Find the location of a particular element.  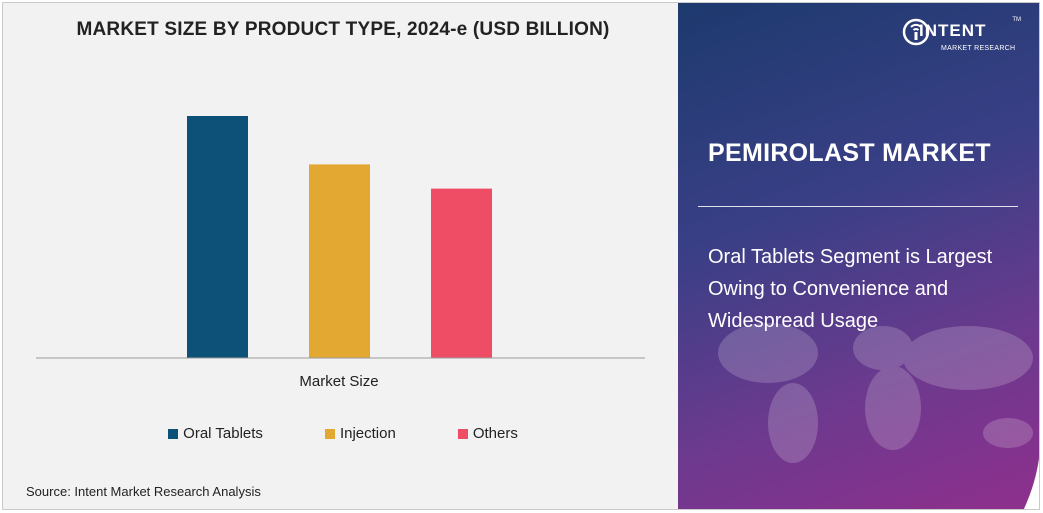

legend-swatch-oral-tablets is located at coordinates (173, 433).